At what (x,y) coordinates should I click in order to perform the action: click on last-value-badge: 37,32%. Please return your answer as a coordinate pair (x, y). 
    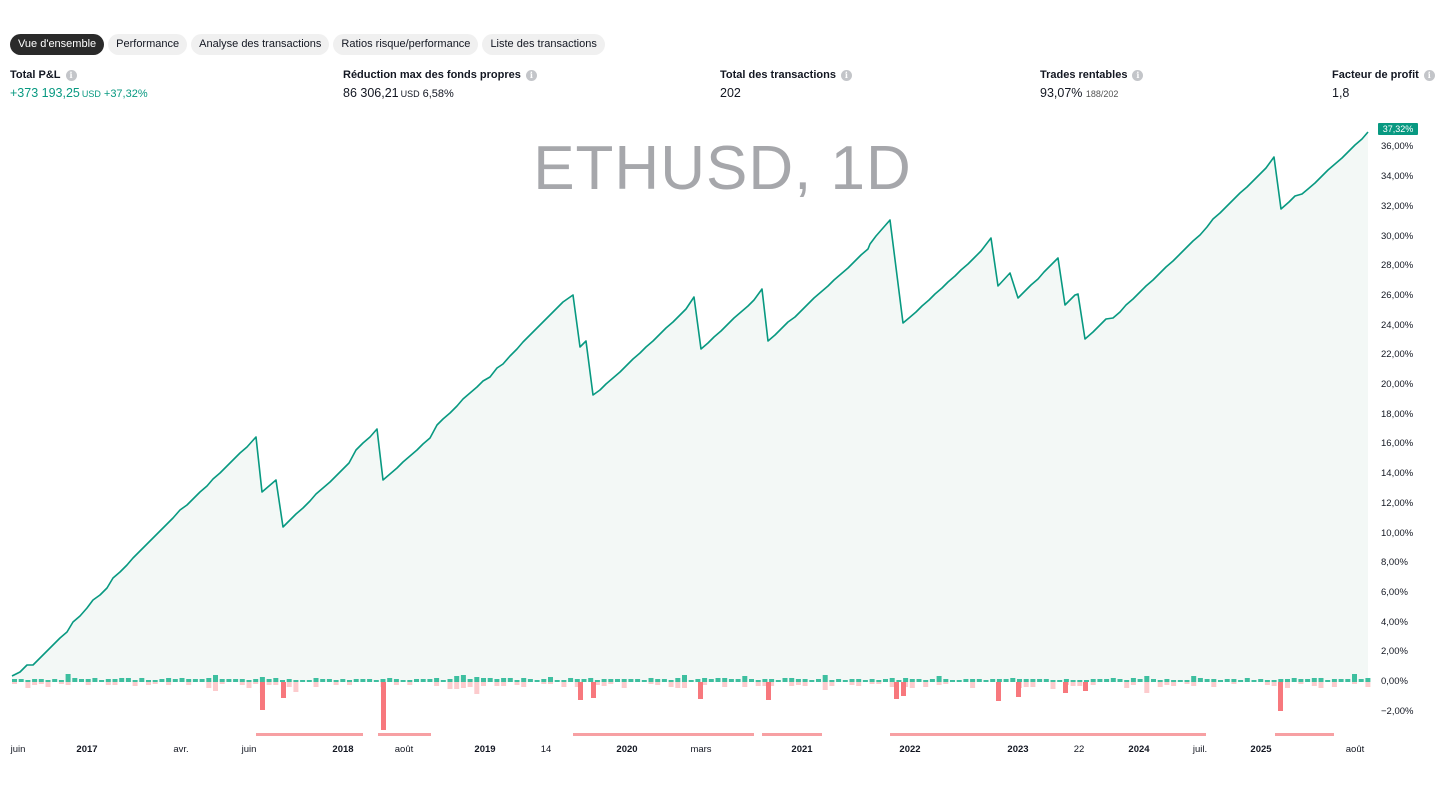
    Looking at the image, I should click on (1398, 129).